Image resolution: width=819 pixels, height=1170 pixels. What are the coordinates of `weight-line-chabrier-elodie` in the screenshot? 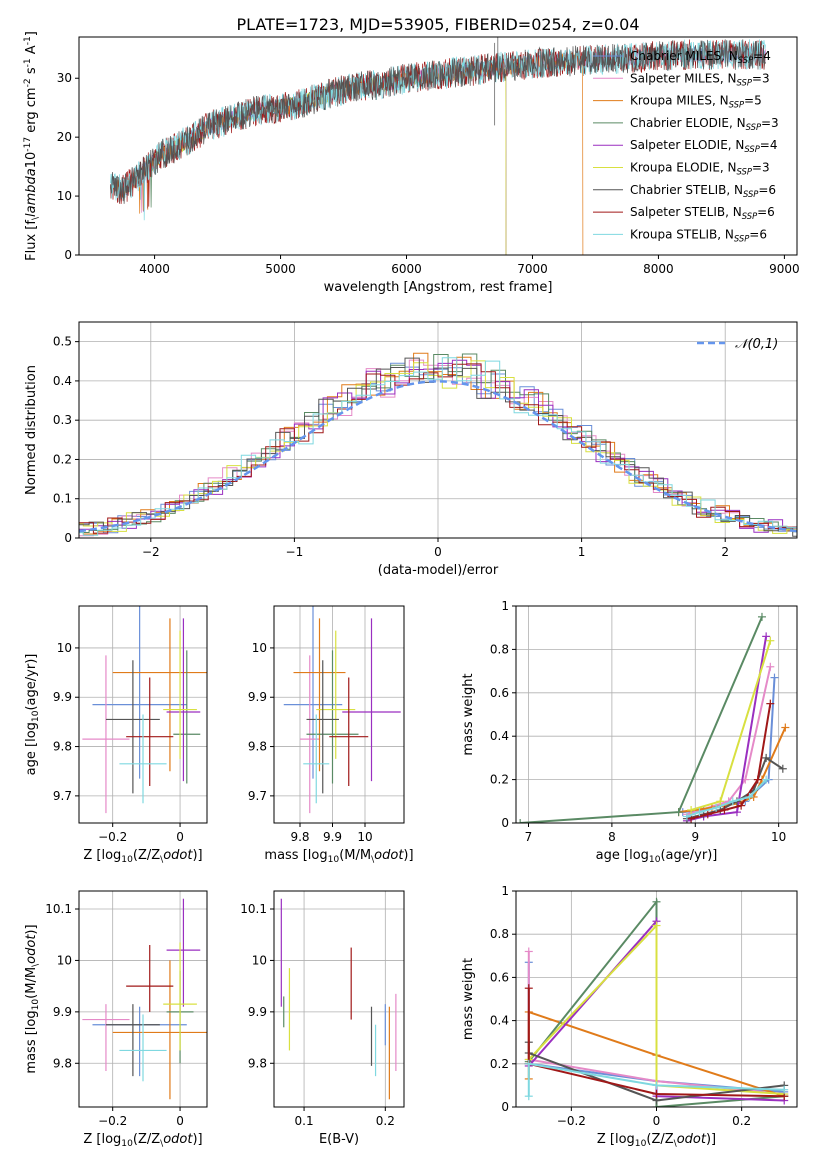 It's located at (641, 719).